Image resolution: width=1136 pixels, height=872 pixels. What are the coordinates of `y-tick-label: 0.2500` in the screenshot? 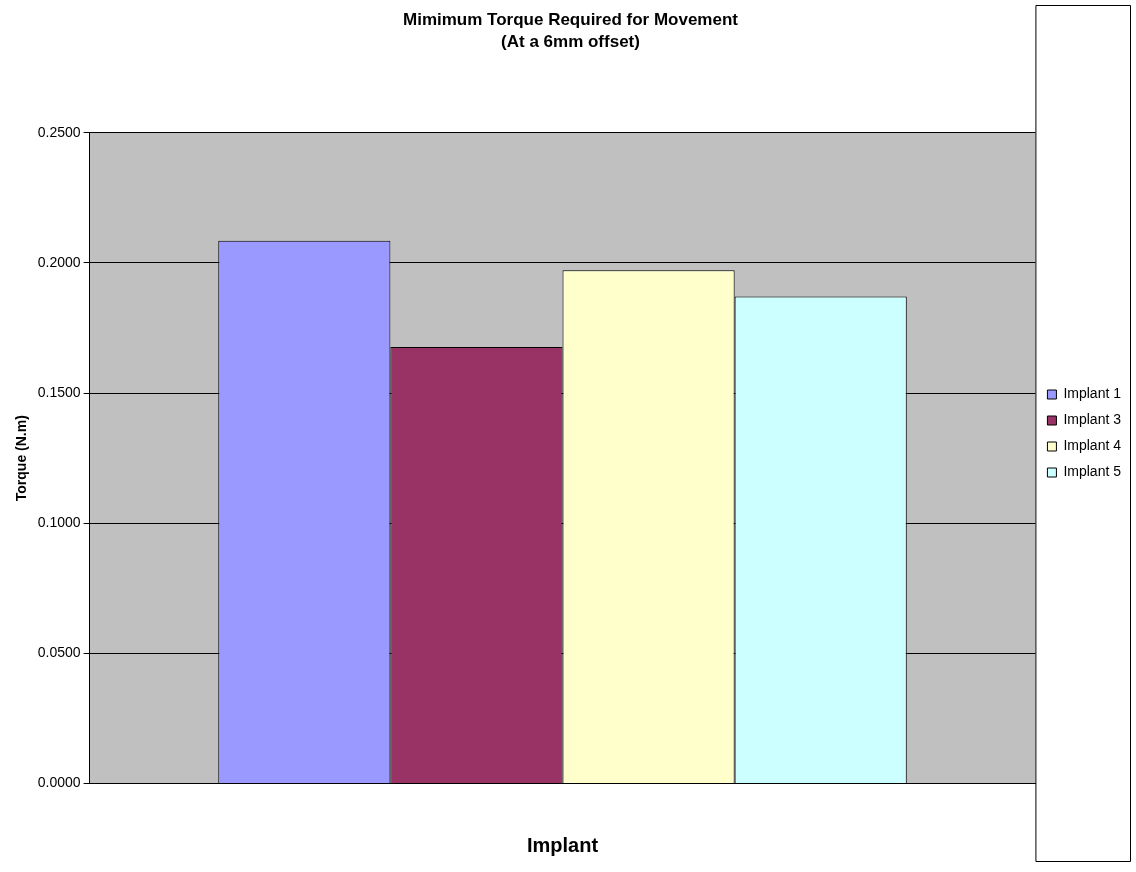 It's located at (59, 131).